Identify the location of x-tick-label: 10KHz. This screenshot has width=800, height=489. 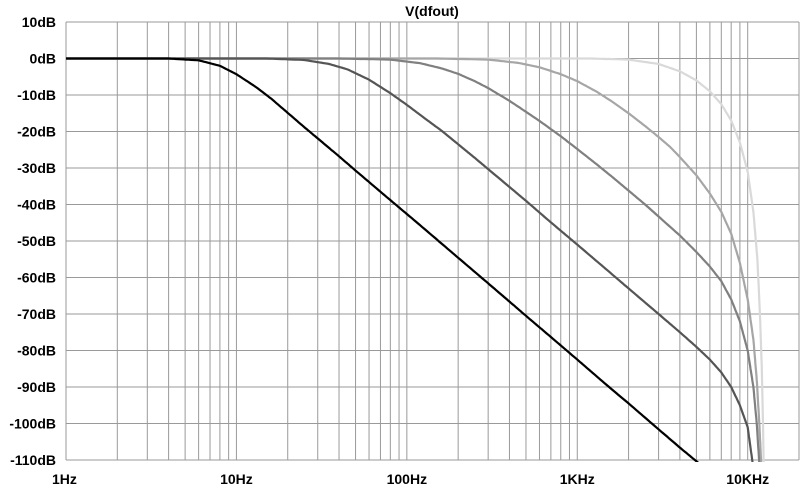
(747, 479).